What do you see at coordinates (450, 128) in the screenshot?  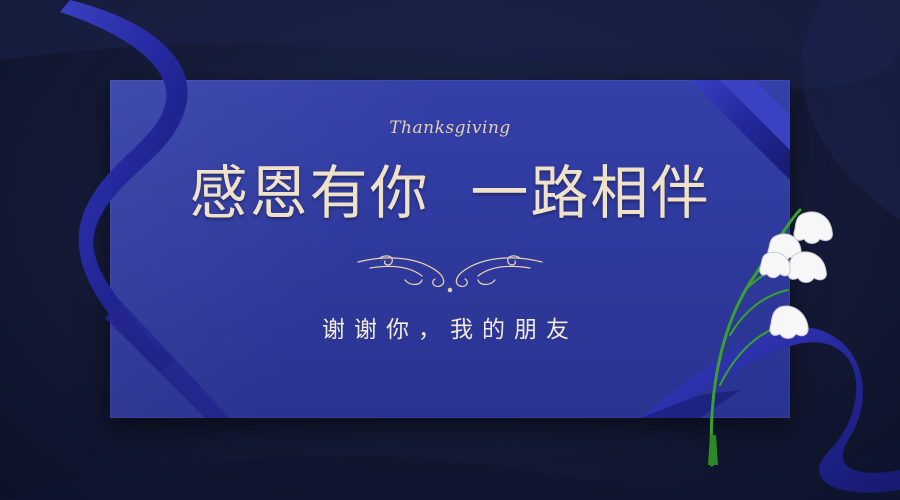 I see `script-title: Thanksgiving` at bounding box center [450, 128].